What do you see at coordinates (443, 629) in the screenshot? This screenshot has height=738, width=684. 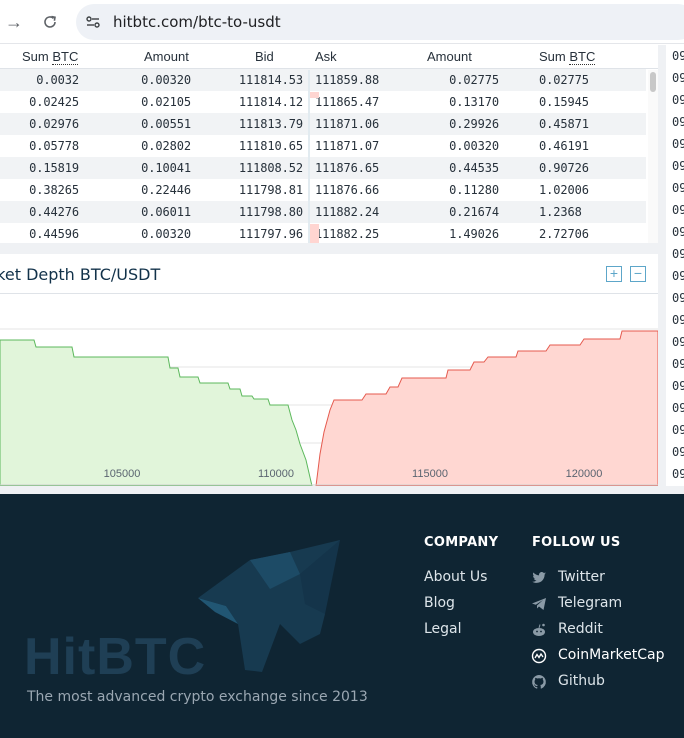 I see `link-legal: Legal` at bounding box center [443, 629].